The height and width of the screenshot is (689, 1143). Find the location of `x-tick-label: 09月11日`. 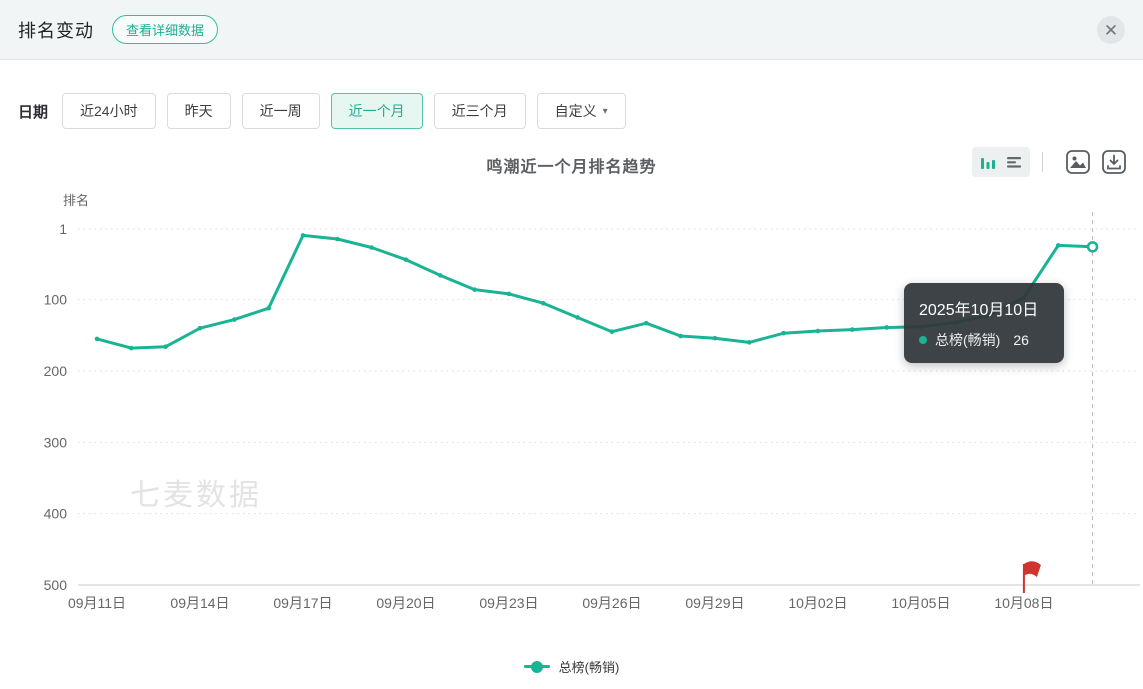

x-tick-label: 09月11日 is located at coordinates (97, 603).